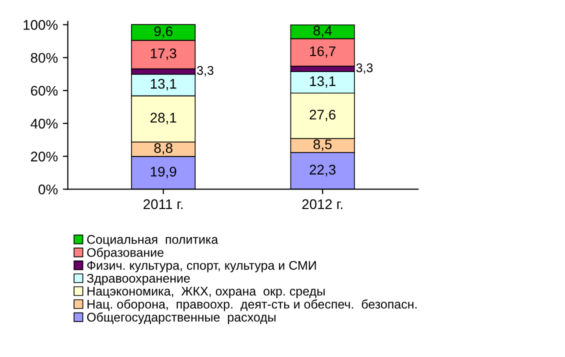  I want to click on legend-label: Здравоохранение, so click(138, 280).